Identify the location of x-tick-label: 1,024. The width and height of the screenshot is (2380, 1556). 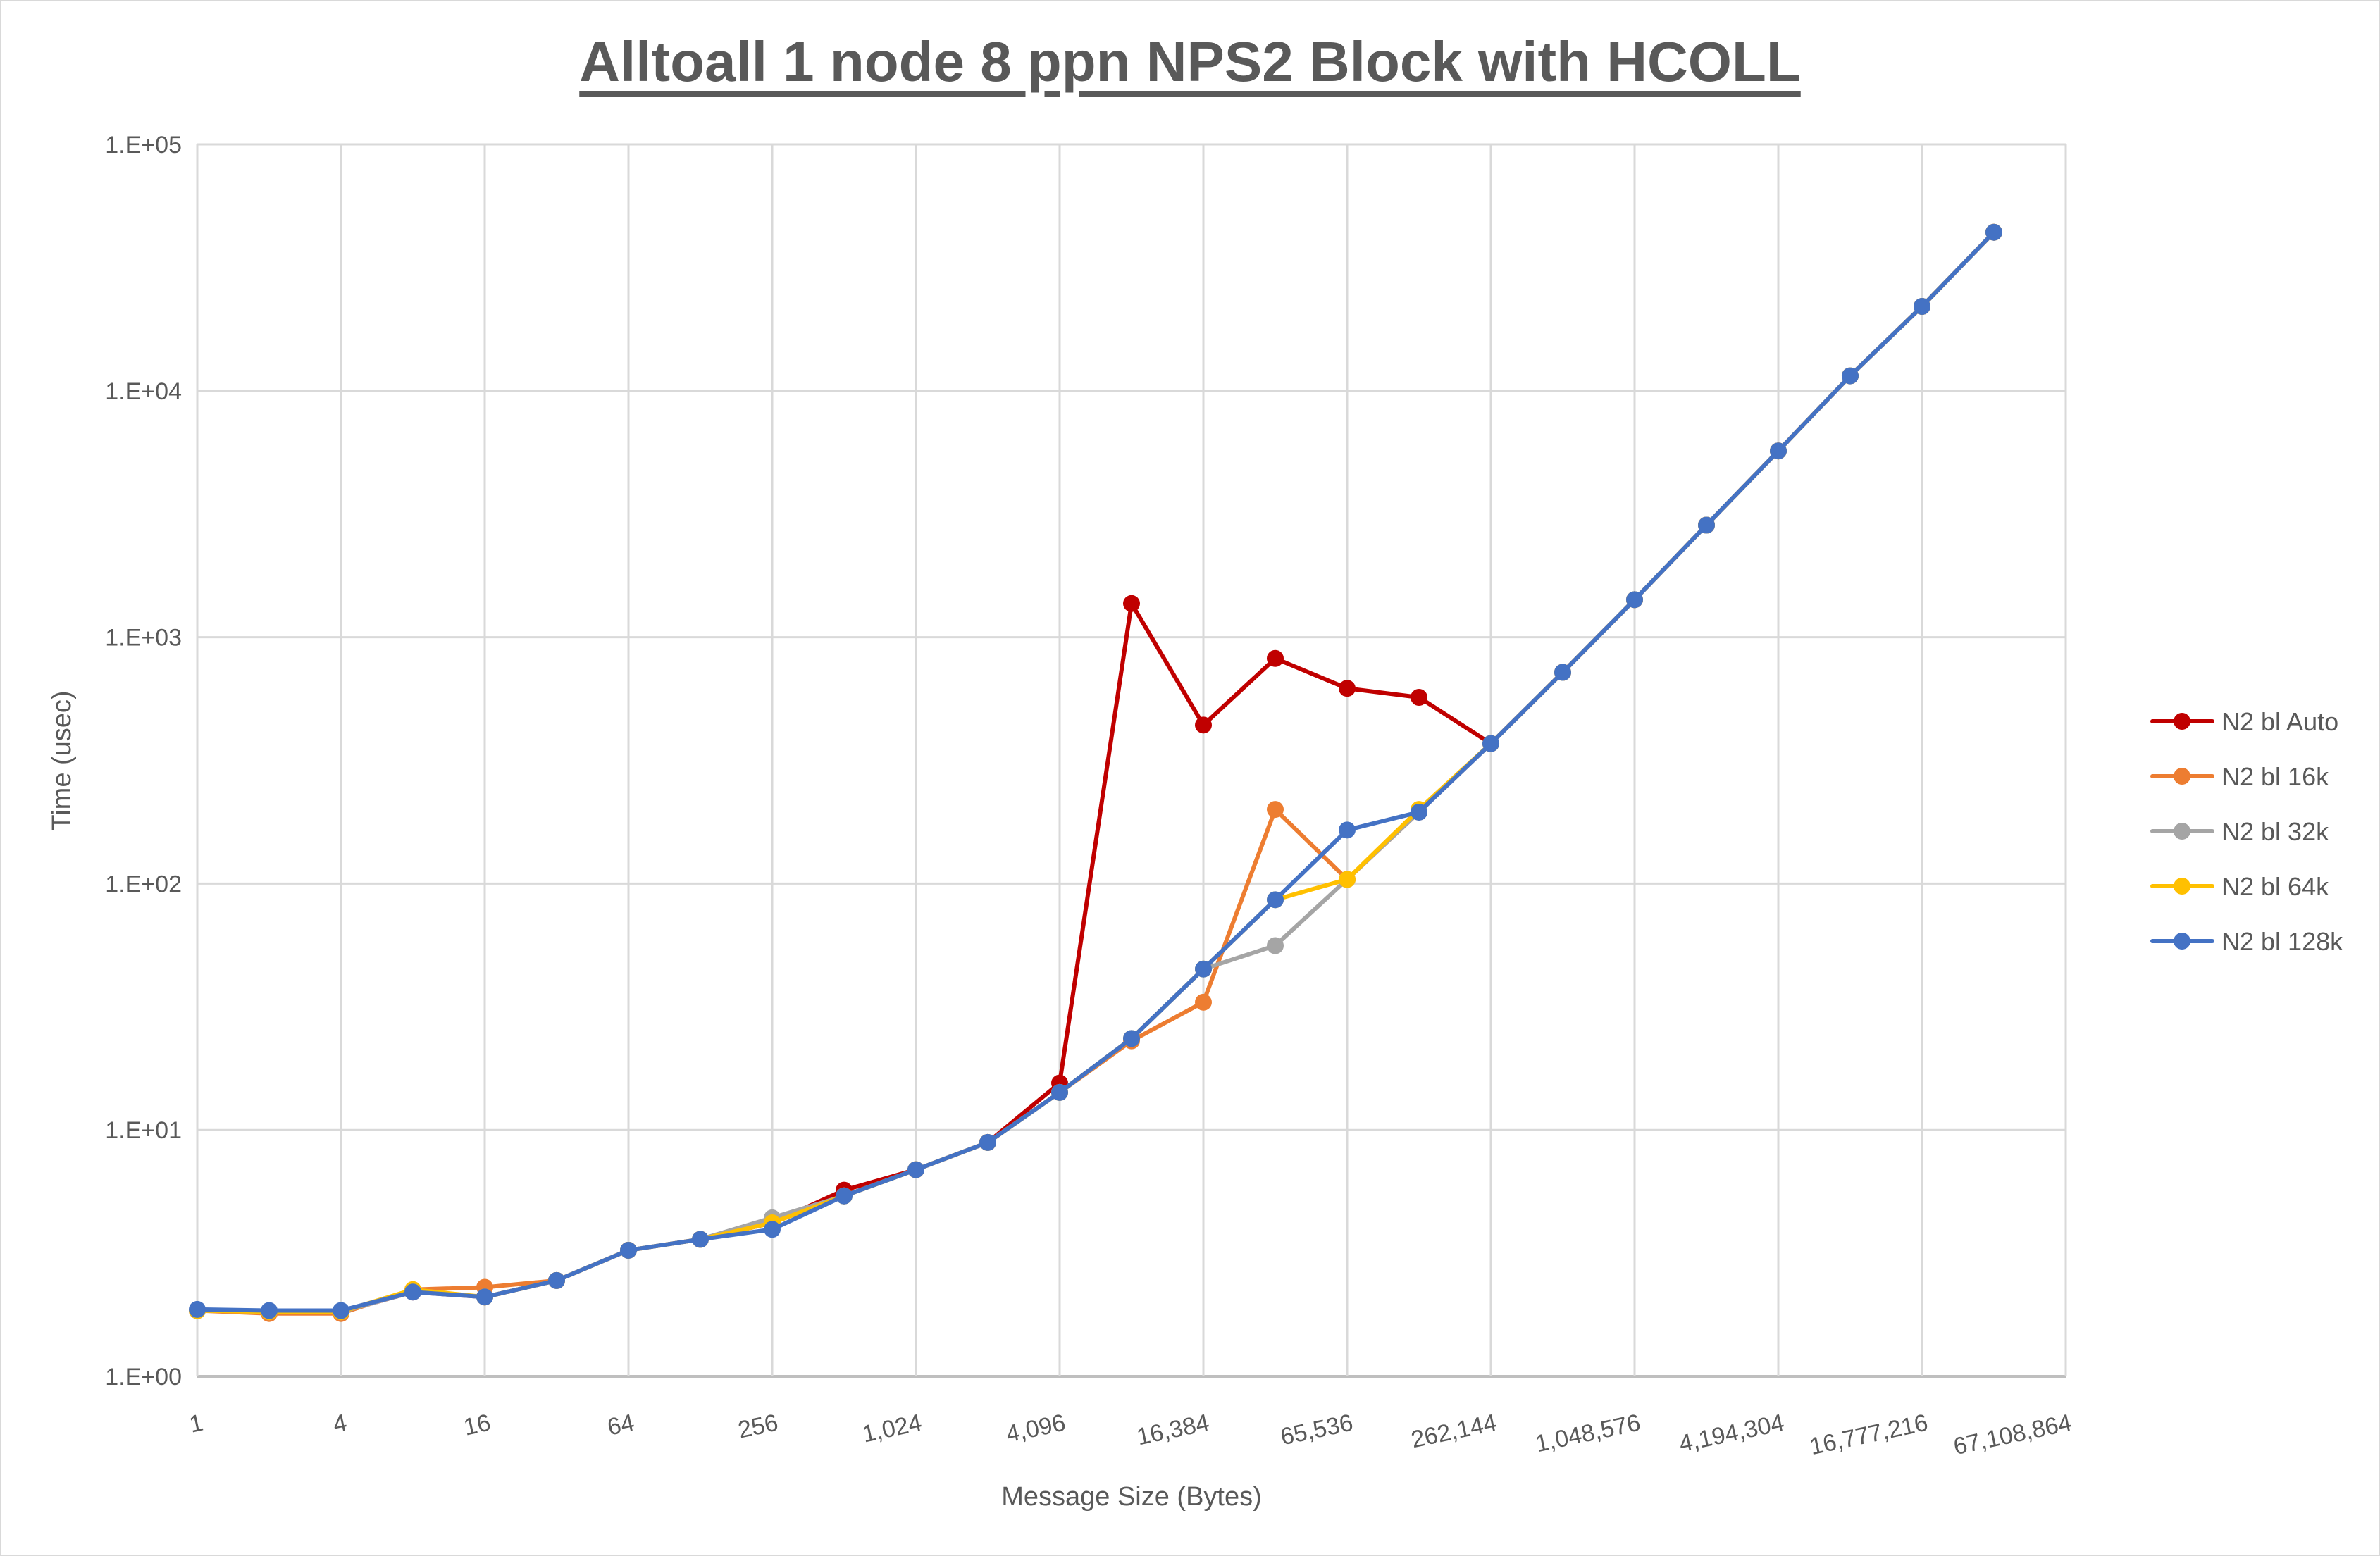
(892, 1428).